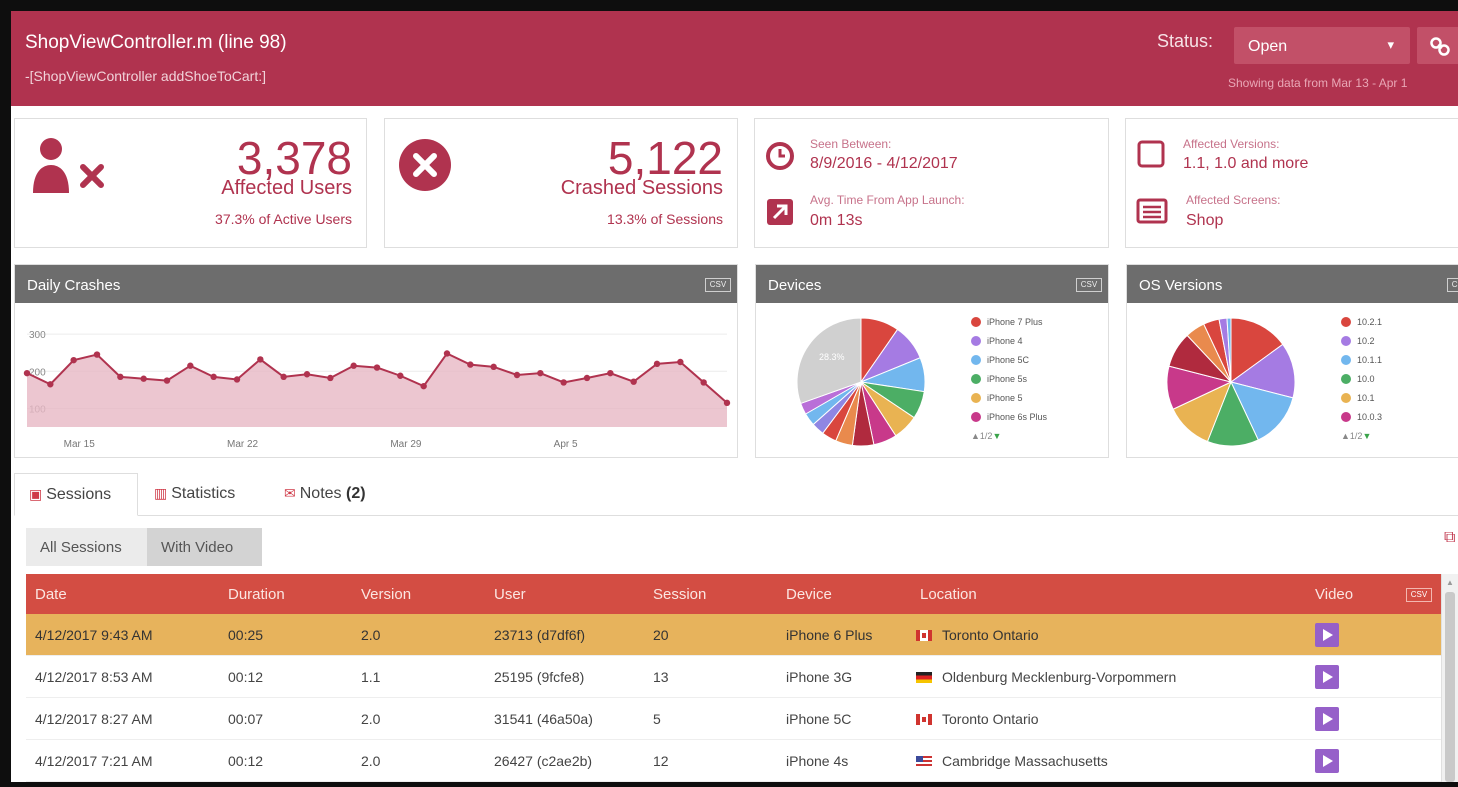  Describe the element at coordinates (718, 285) in the screenshot. I see `daily-crashes-csv-button: CSV` at that location.